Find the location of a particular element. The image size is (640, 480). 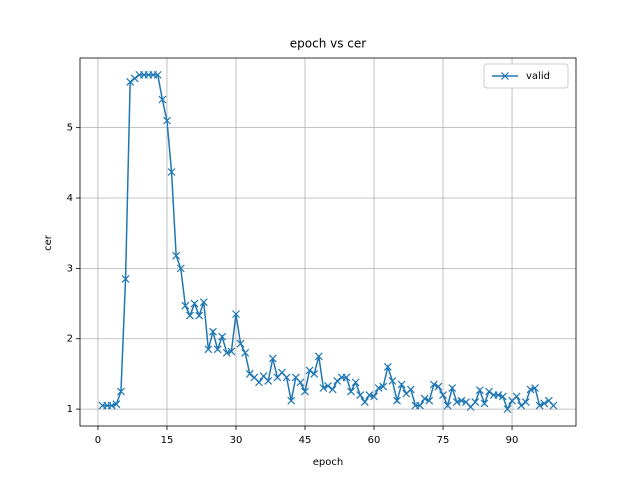

legend-marker is located at coordinates (505, 76).